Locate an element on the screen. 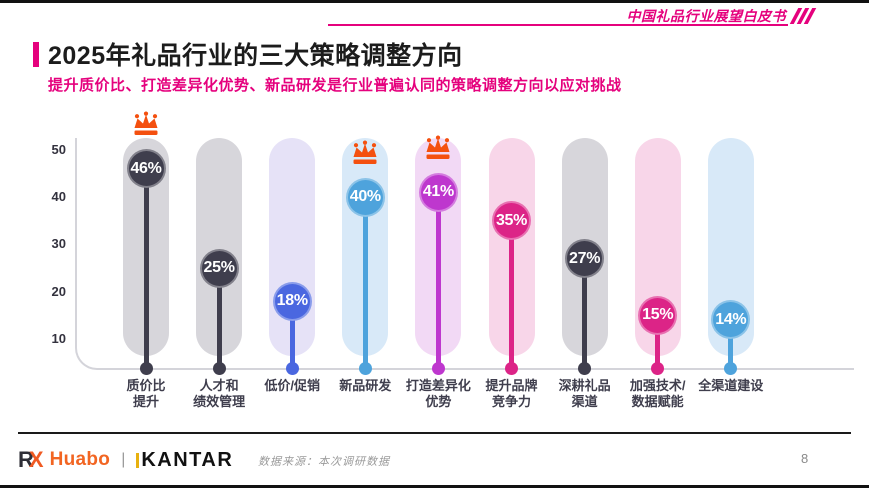 Image resolution: width=869 pixels, height=488 pixels. title-accent-bar is located at coordinates (36, 54).